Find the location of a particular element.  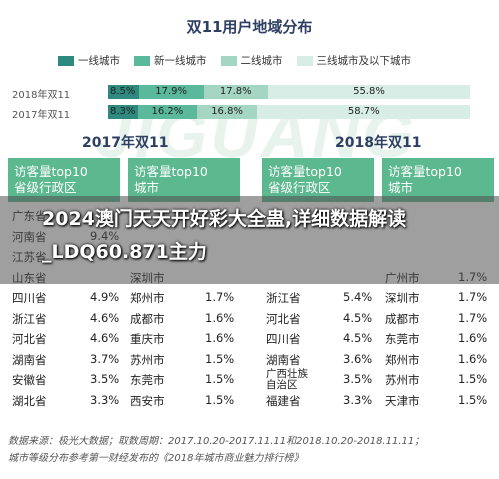

table-cell-province: 安徽省 is located at coordinates (29, 380).